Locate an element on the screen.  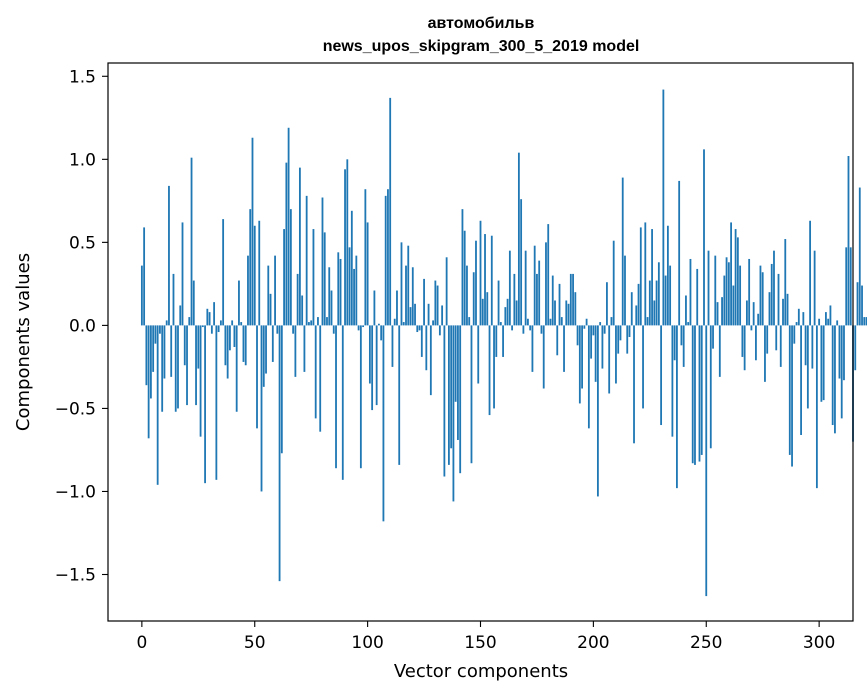
x-tick-label: 0 is located at coordinates (141, 643).